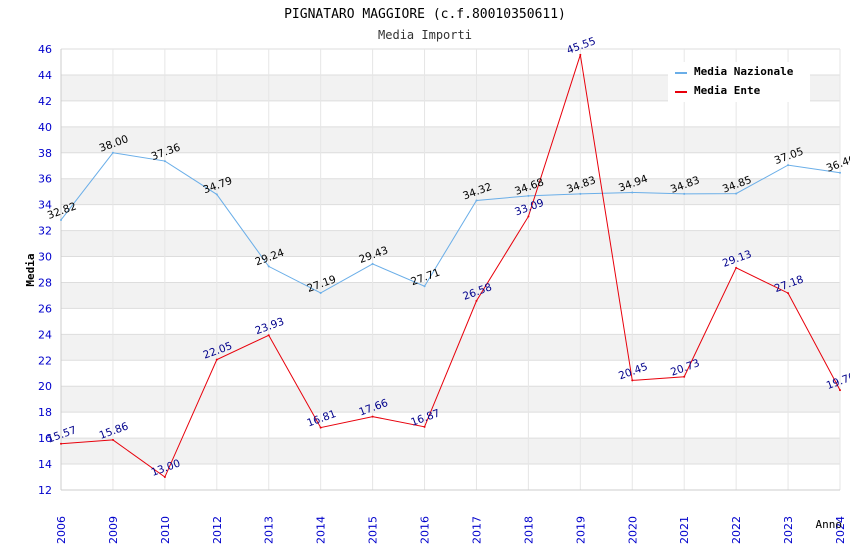 This screenshot has width=850, height=550. What do you see at coordinates (113, 530) in the screenshot?
I see `x-tick-label: 2009` at bounding box center [113, 530].